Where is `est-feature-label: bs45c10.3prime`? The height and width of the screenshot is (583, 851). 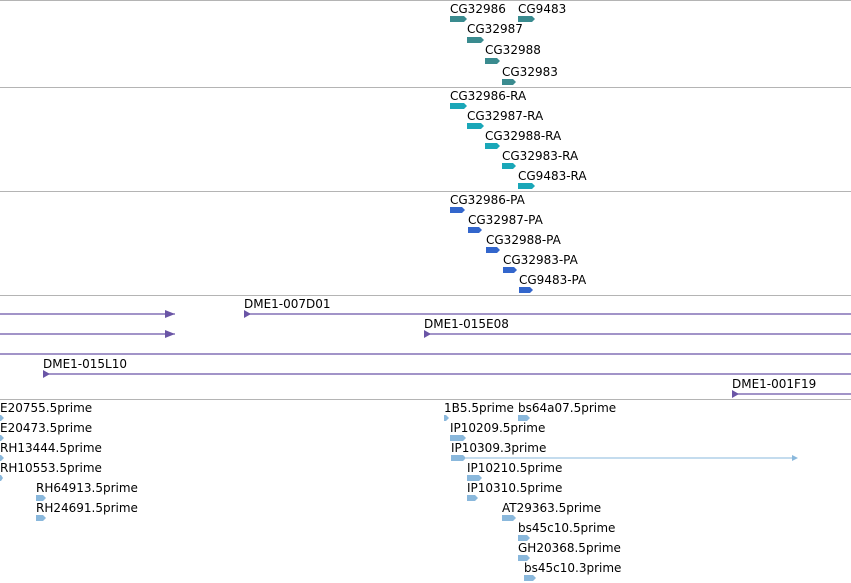 est-feature-label: bs45c10.3prime is located at coordinates (573, 568).